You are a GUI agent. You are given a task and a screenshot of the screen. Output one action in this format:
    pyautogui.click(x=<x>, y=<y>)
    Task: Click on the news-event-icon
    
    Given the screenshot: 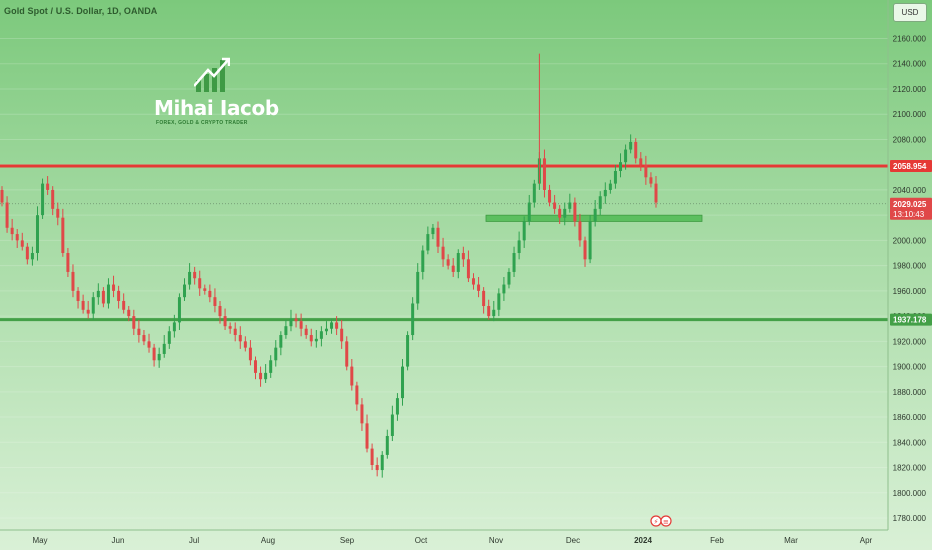 What is the action you would take?
    pyautogui.click(x=666, y=521)
    